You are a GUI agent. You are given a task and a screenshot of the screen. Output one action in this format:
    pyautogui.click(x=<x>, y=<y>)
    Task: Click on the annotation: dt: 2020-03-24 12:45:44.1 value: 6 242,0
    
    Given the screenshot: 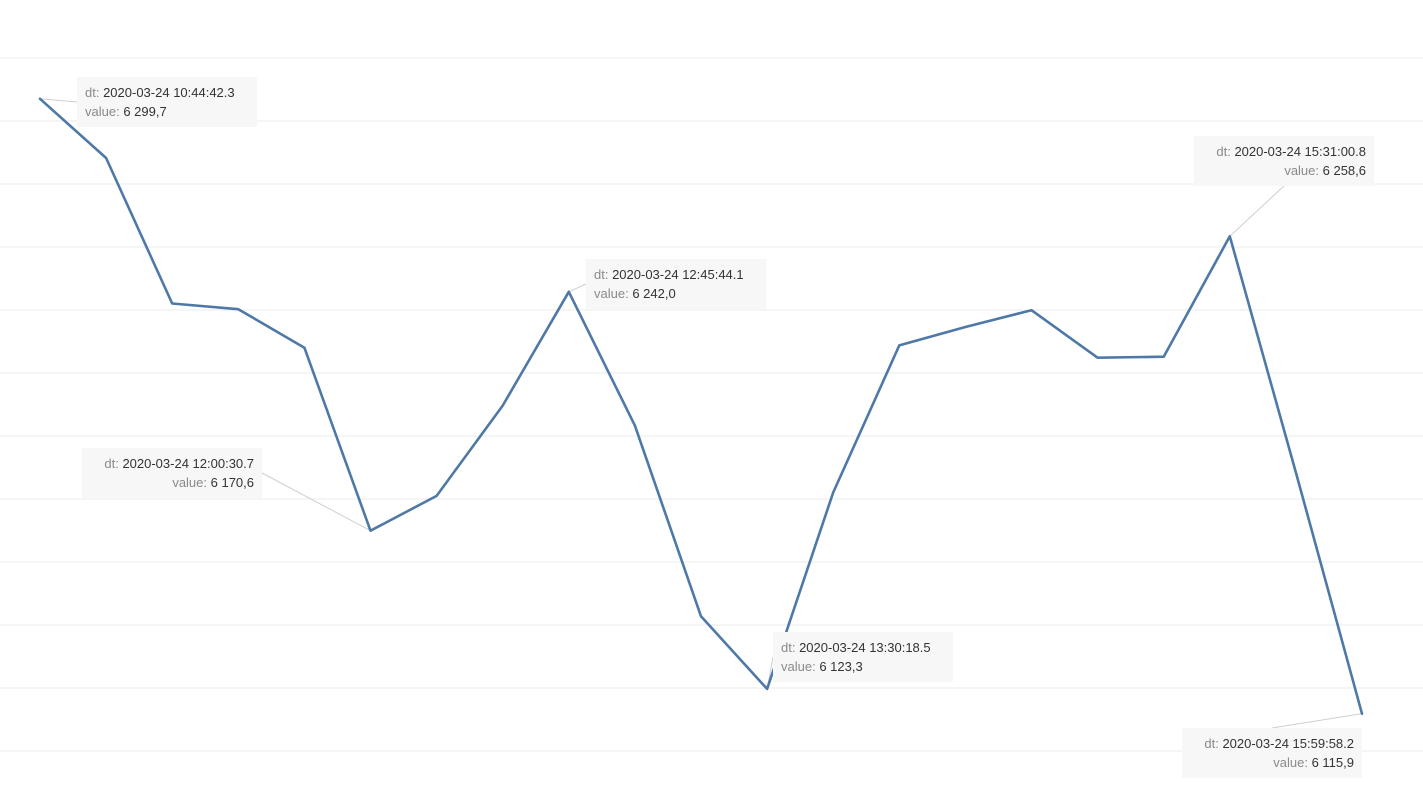 What is the action you would take?
    pyautogui.click(x=676, y=284)
    